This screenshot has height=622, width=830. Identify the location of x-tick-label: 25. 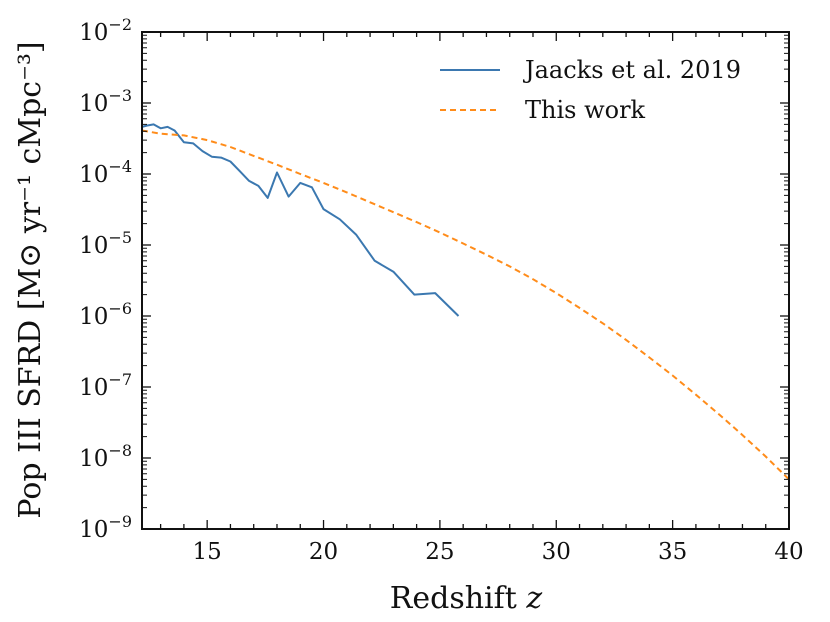
(439, 552).